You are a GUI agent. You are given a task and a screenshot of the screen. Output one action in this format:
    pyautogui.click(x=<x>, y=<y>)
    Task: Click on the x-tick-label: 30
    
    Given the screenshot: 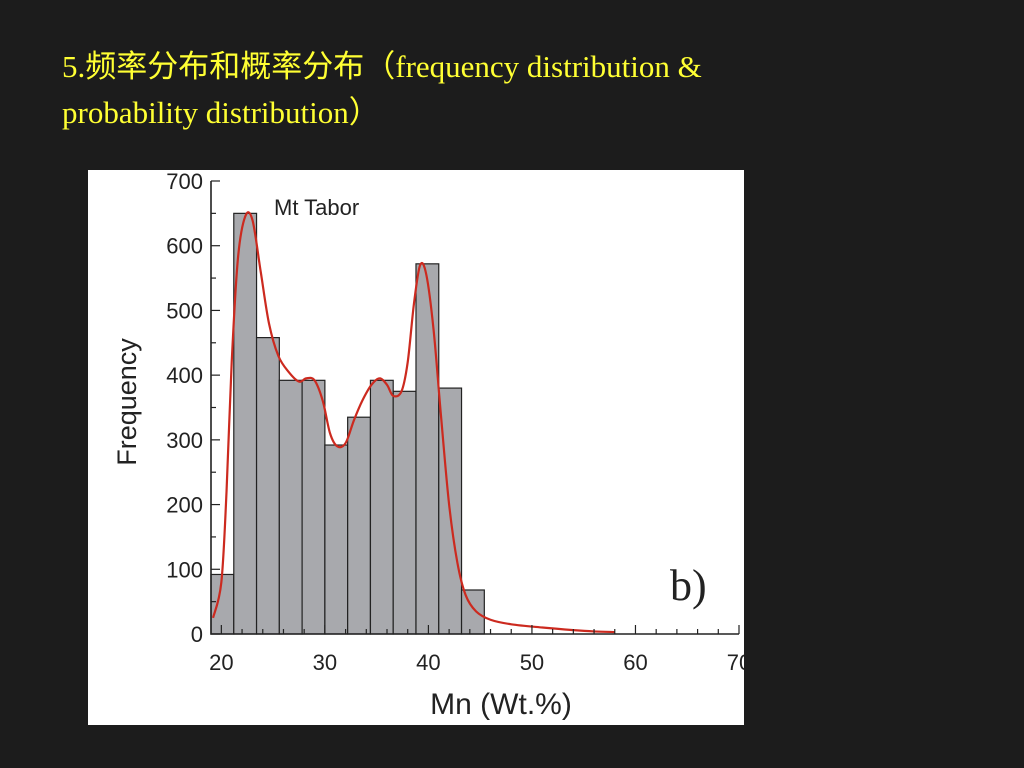 What is the action you would take?
    pyautogui.click(x=325, y=662)
    